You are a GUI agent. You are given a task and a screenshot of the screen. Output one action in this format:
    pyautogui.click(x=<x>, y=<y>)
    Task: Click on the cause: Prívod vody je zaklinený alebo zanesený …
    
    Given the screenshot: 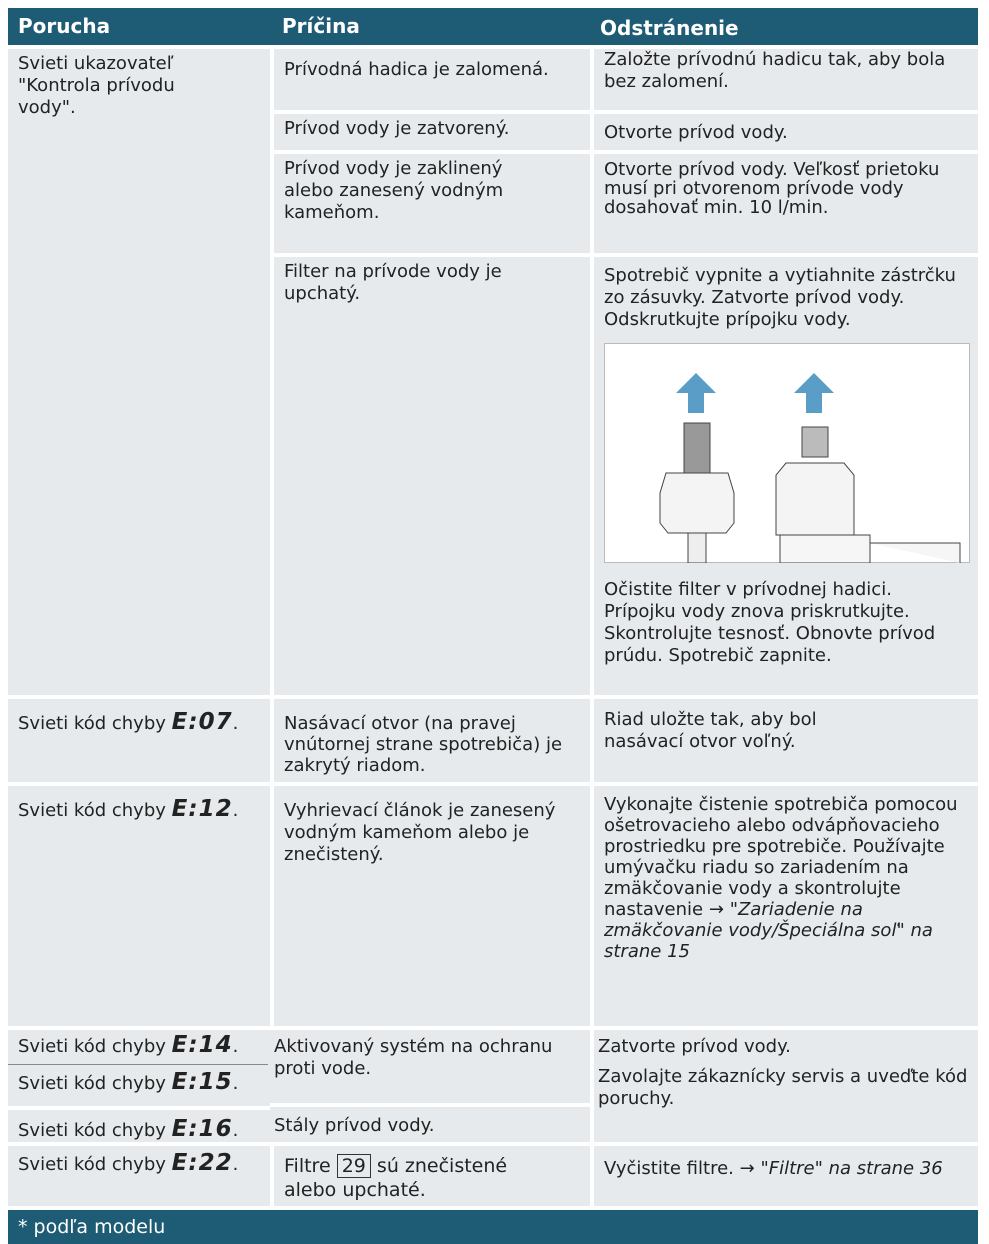 What is the action you would take?
    pyautogui.click(x=432, y=203)
    